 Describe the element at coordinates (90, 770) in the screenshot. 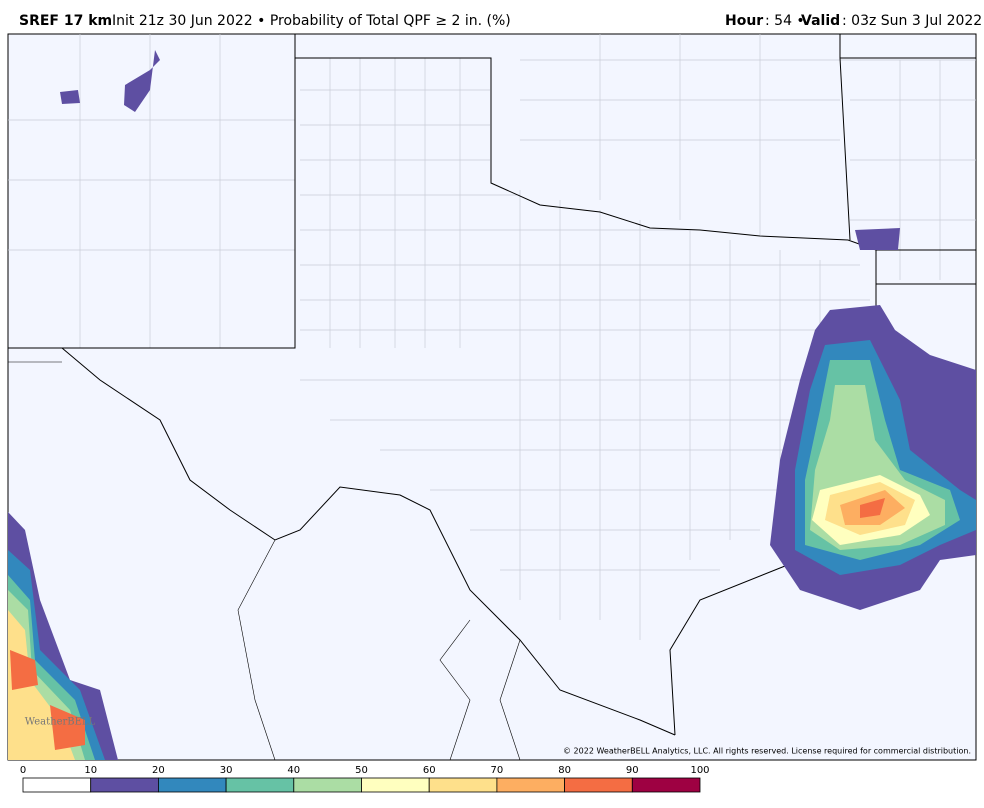

I see `colorbar-tick-label: 10` at that location.